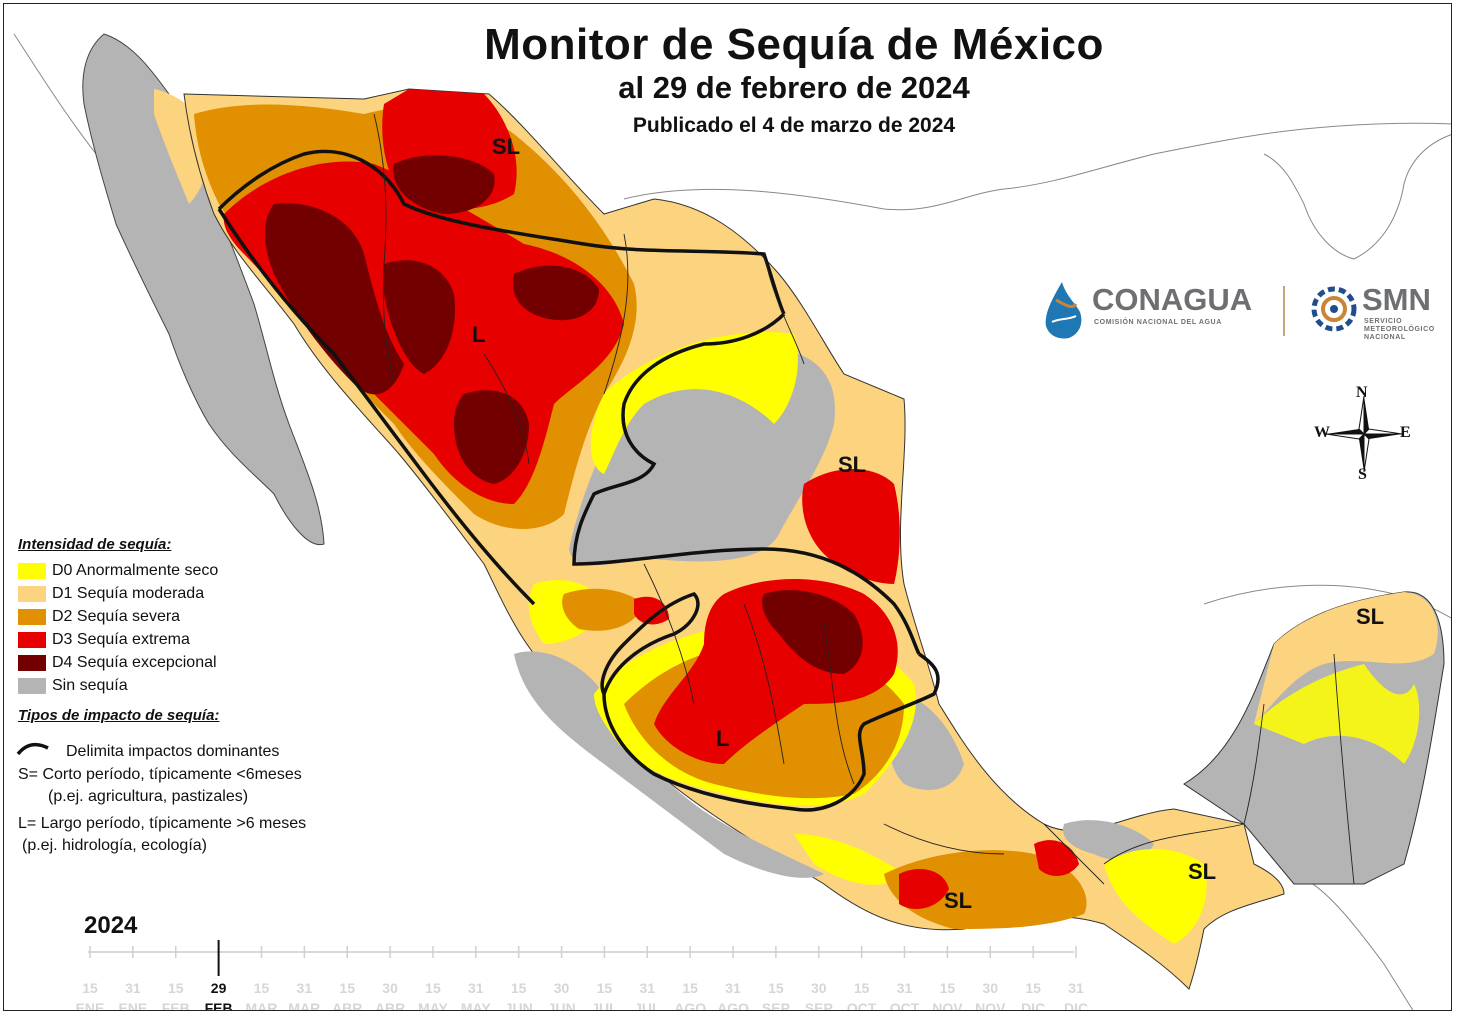 The image size is (1457, 1016). Describe the element at coordinates (1405, 432) in the screenshot. I see `compass-east: E` at that location.